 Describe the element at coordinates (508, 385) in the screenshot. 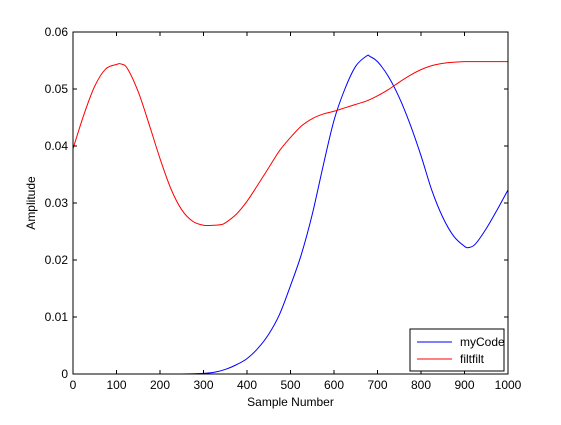

I see `x-tick-label: 1000` at that location.